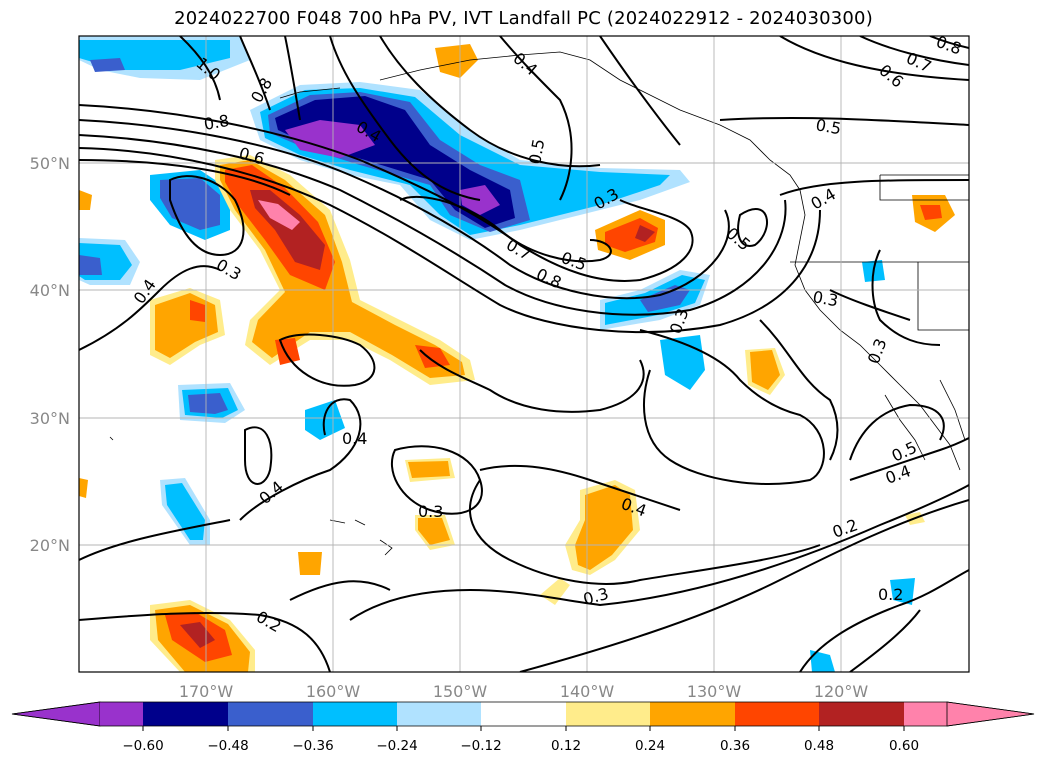 Image resolution: width=1047 pixels, height=765 pixels. I want to click on colorbar-tick-label: 0.12, so click(566, 746).